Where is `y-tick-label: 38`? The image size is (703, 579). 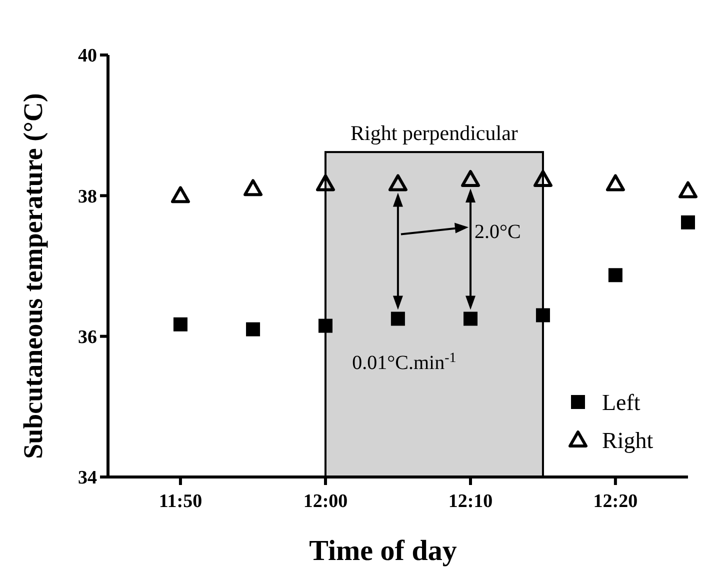
y-tick-label: 38 is located at coordinates (87, 197).